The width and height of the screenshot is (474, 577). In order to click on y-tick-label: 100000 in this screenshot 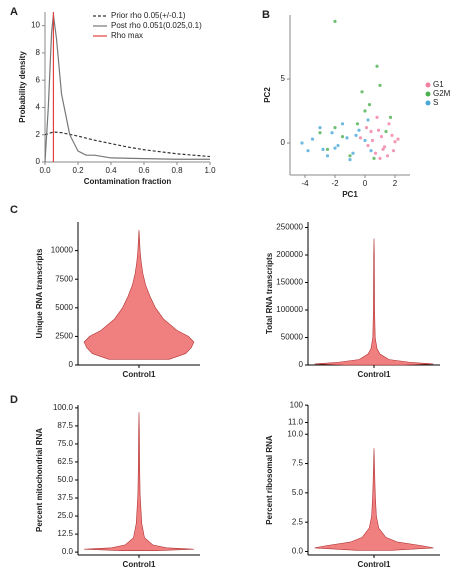, I will do `click(289, 309)`.